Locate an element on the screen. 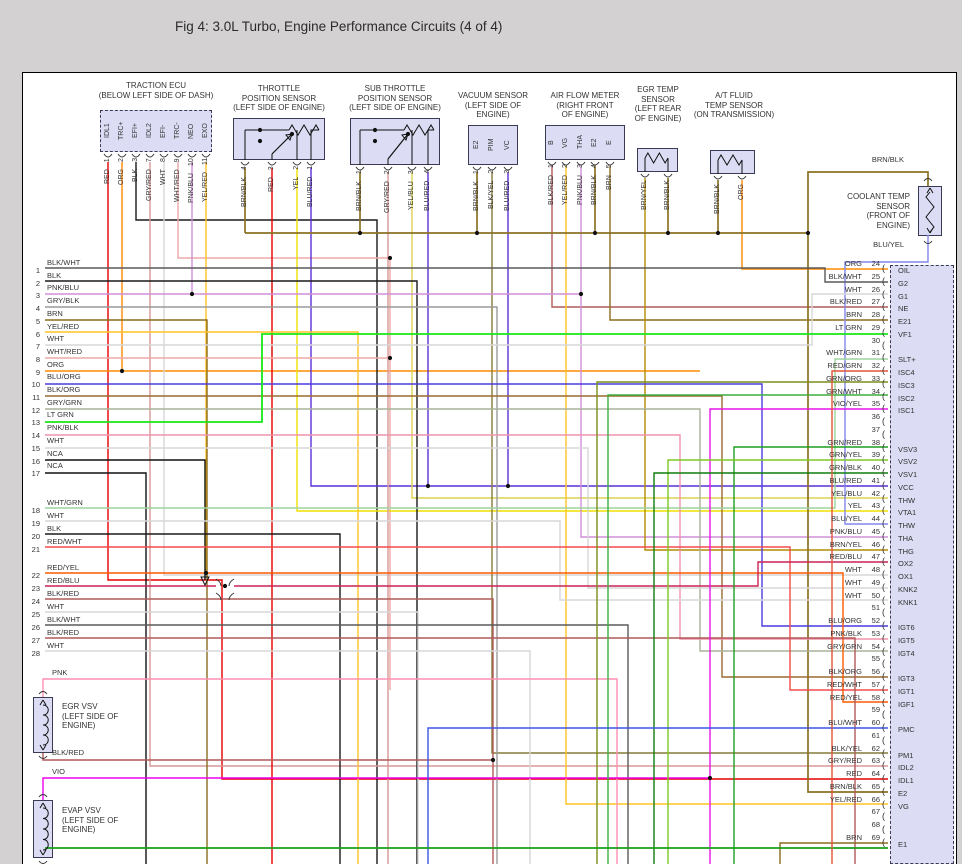 The height and width of the screenshot is (864, 962). right-pin-color-label: LT GRN is located at coordinates (848, 327).